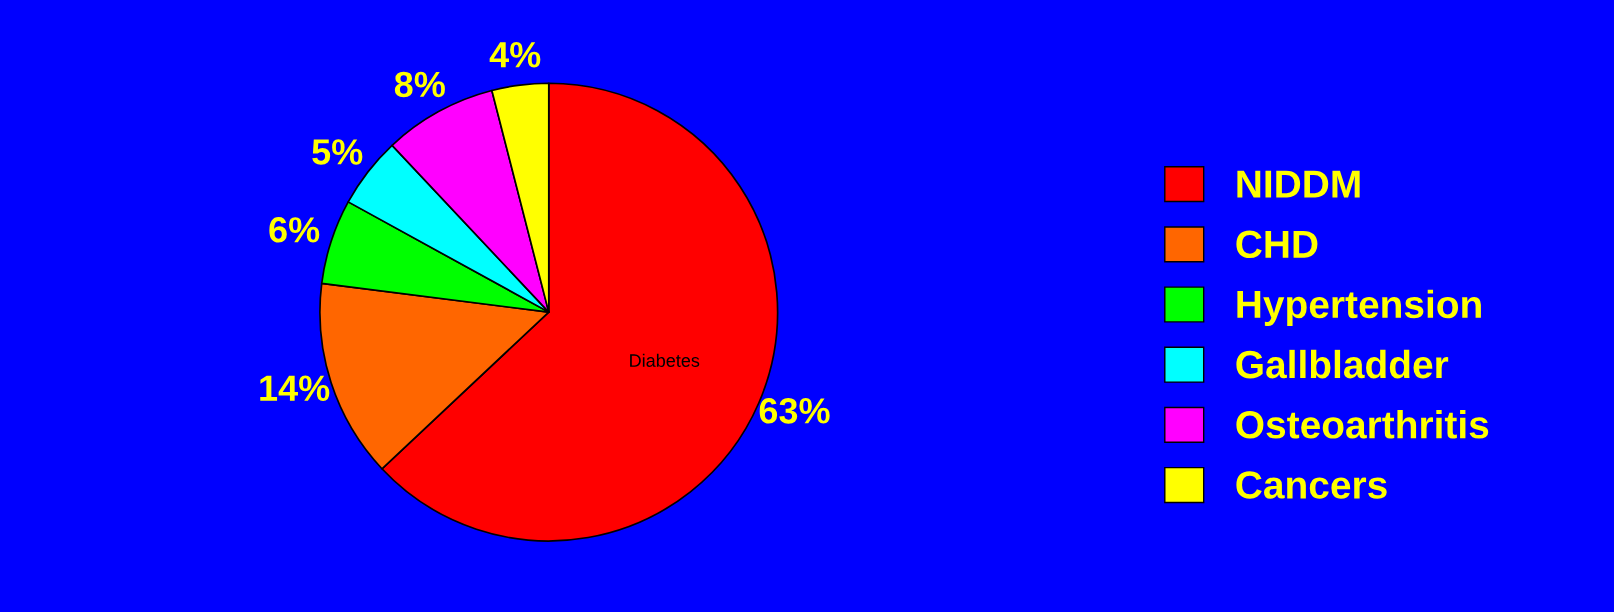  I want to click on data-label: 6%, so click(294, 230).